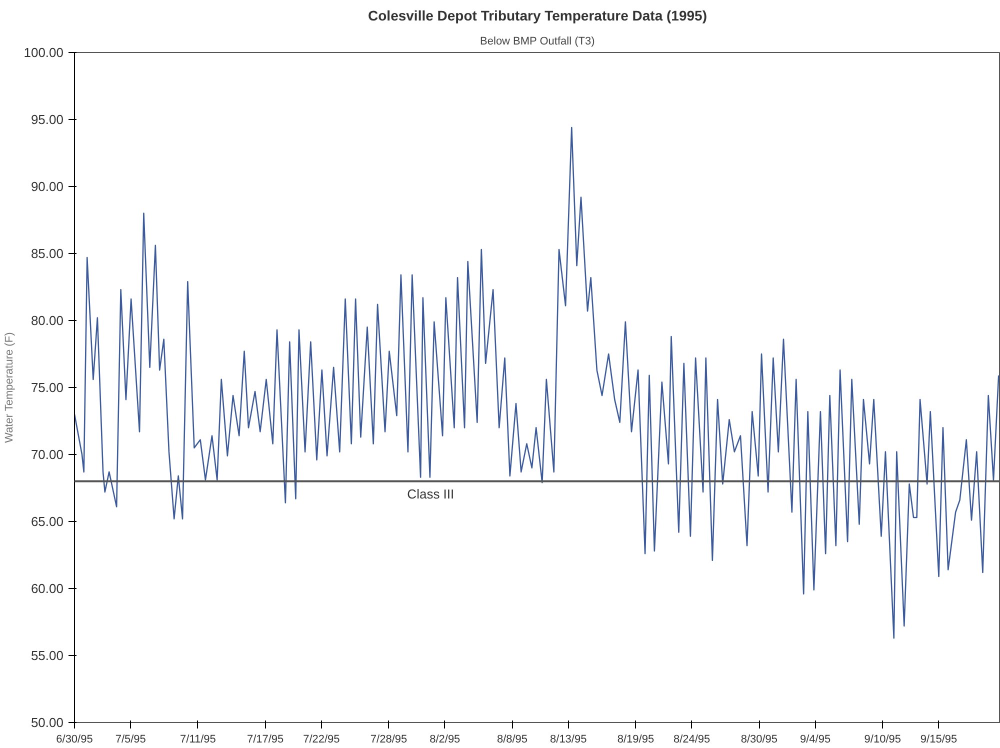 The height and width of the screenshot is (748, 1000). I want to click on x-tick-label: 8/24/95, so click(691, 740).